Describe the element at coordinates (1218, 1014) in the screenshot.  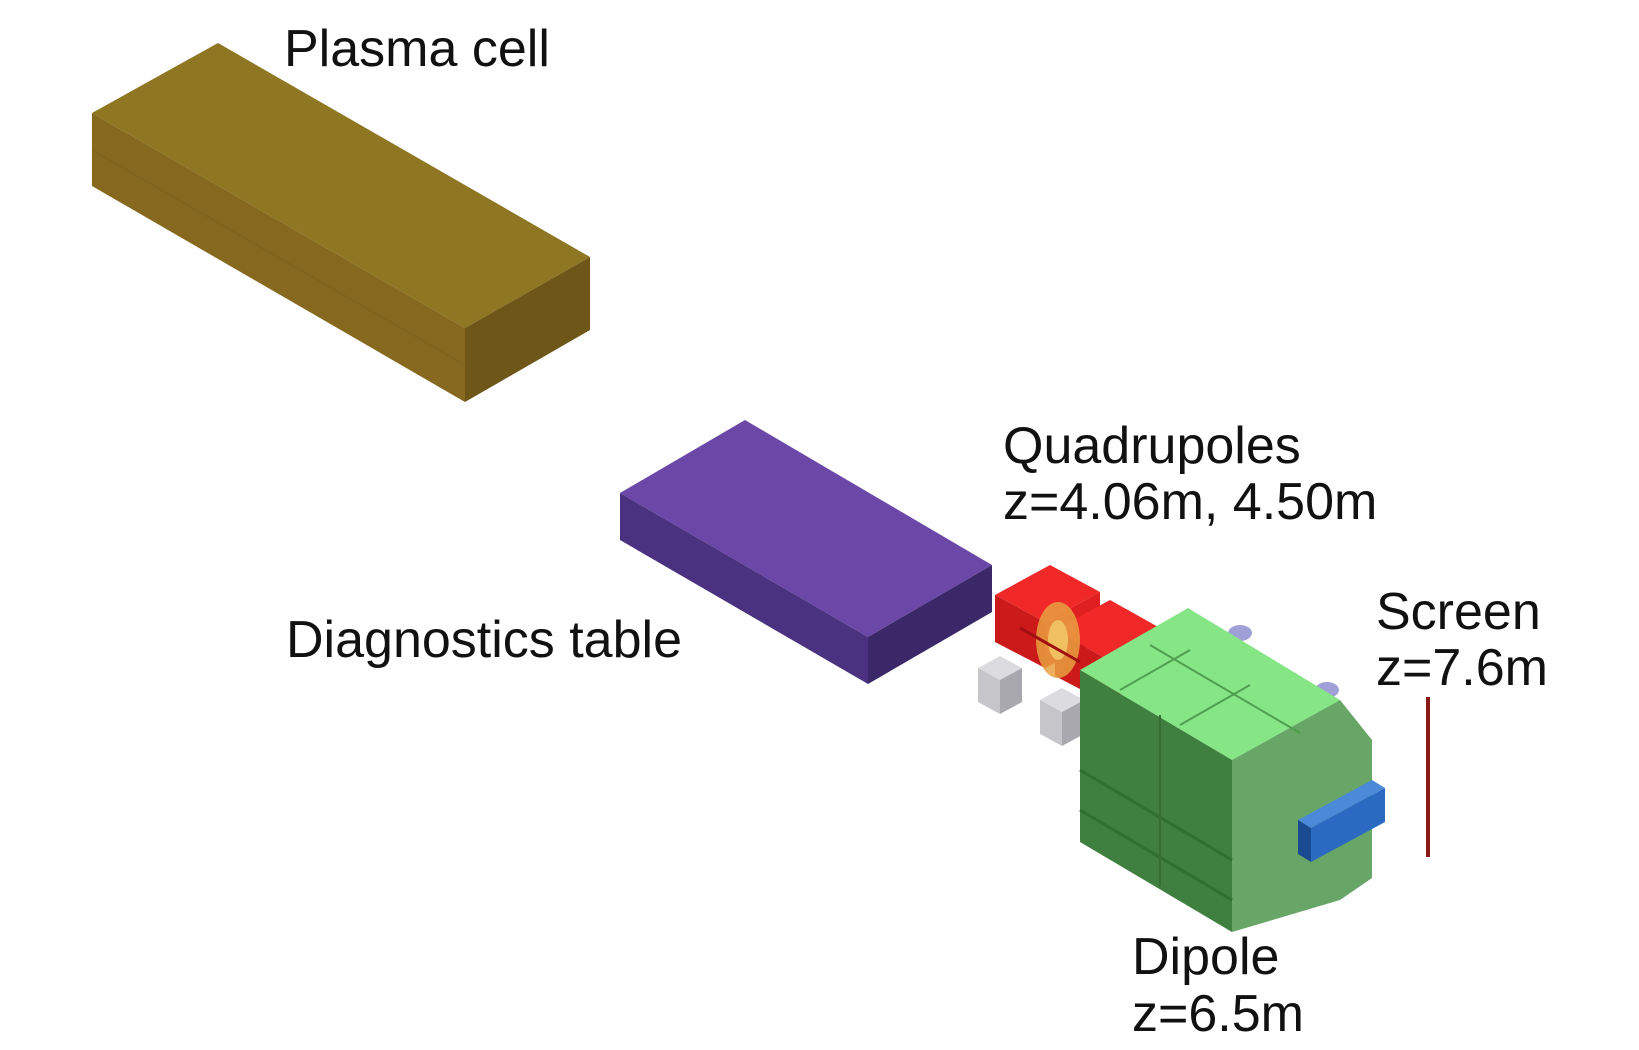
I see `dipole-position-label: z=6.5m` at that location.